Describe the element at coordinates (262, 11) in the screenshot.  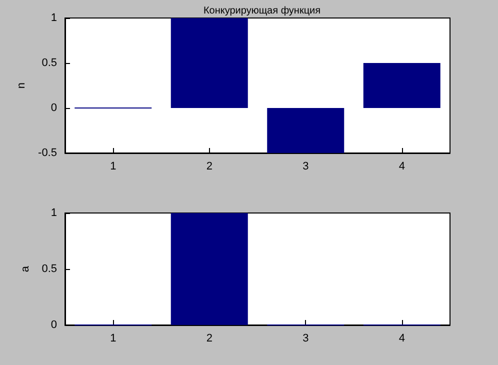
I see `chart-title: Конкурирующая функция` at that location.